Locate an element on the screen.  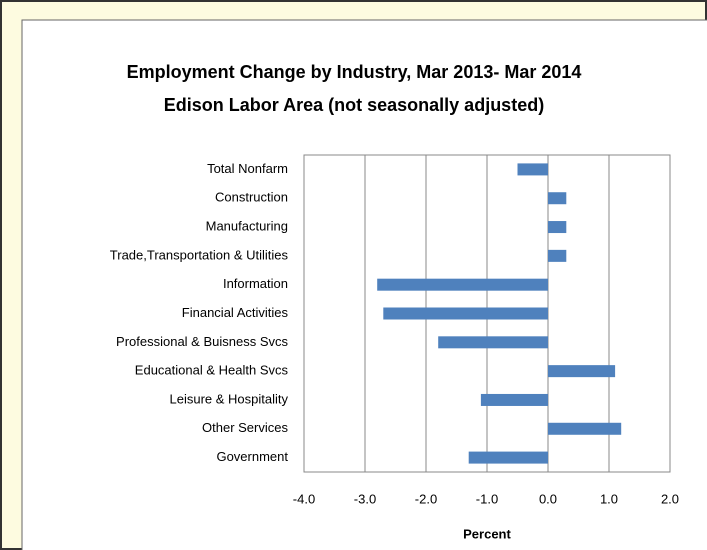
y-tick-label: Professional & Buisness Svcs is located at coordinates (202, 341).